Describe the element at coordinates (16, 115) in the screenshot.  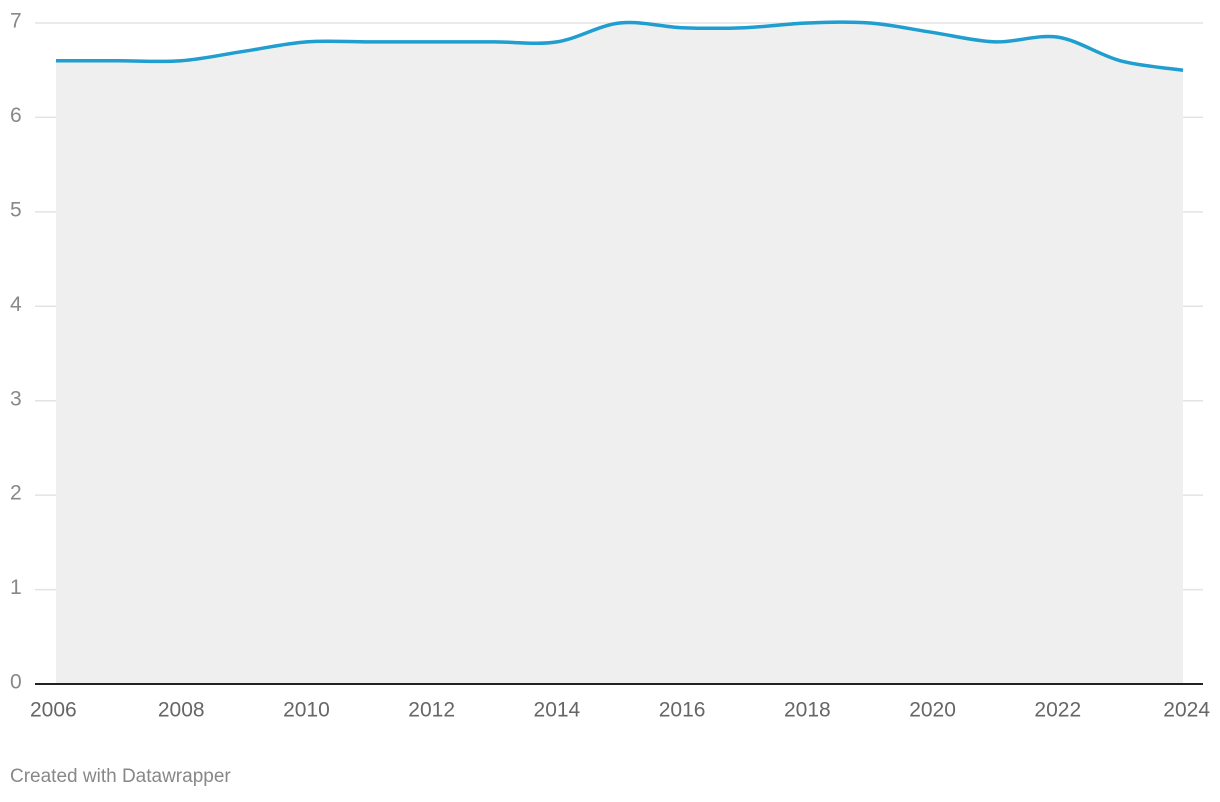
I see `y-tick-label: 6` at that location.